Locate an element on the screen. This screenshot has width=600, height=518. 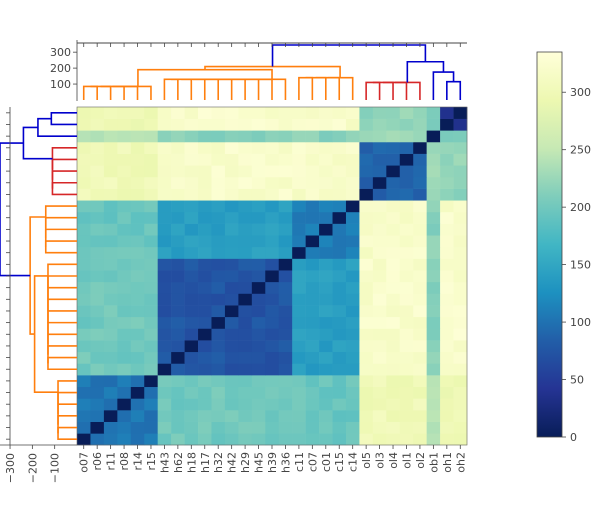
heatmap-cell-h18-o07 is located at coordinates (84, 346).